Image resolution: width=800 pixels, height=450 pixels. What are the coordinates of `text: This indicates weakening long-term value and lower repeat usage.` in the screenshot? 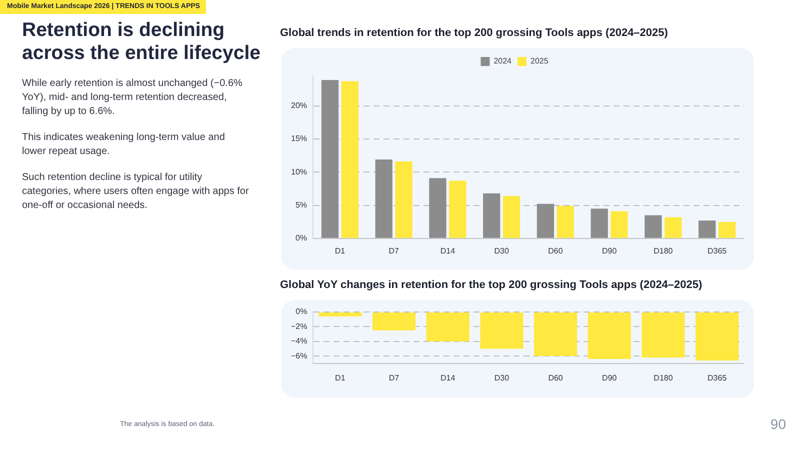 It's located at (124, 145).